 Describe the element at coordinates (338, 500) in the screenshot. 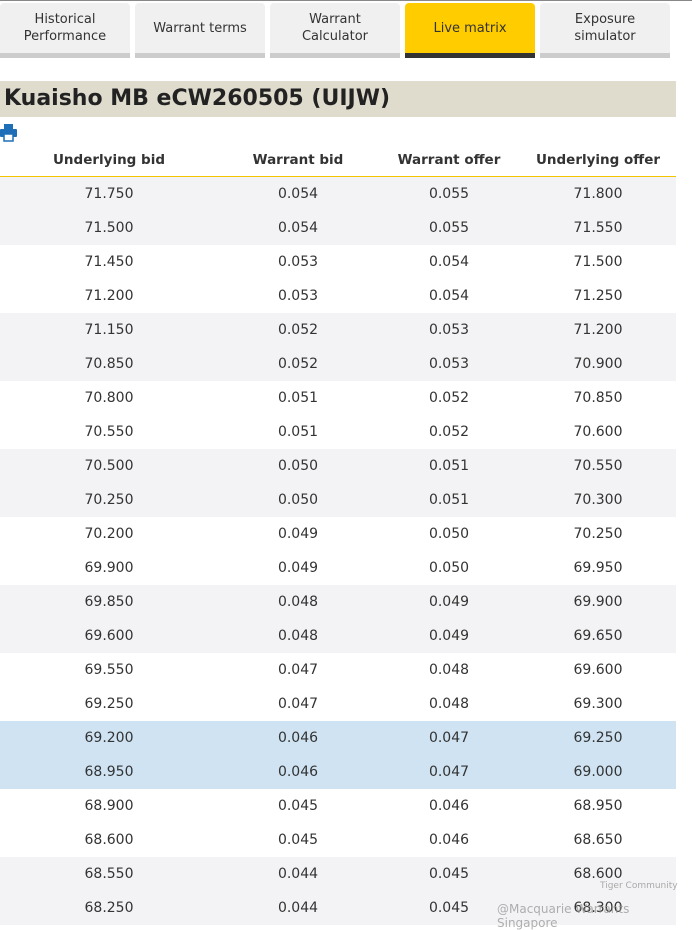

I see `table-row: 70.250 0.050 0.051 70.300` at that location.